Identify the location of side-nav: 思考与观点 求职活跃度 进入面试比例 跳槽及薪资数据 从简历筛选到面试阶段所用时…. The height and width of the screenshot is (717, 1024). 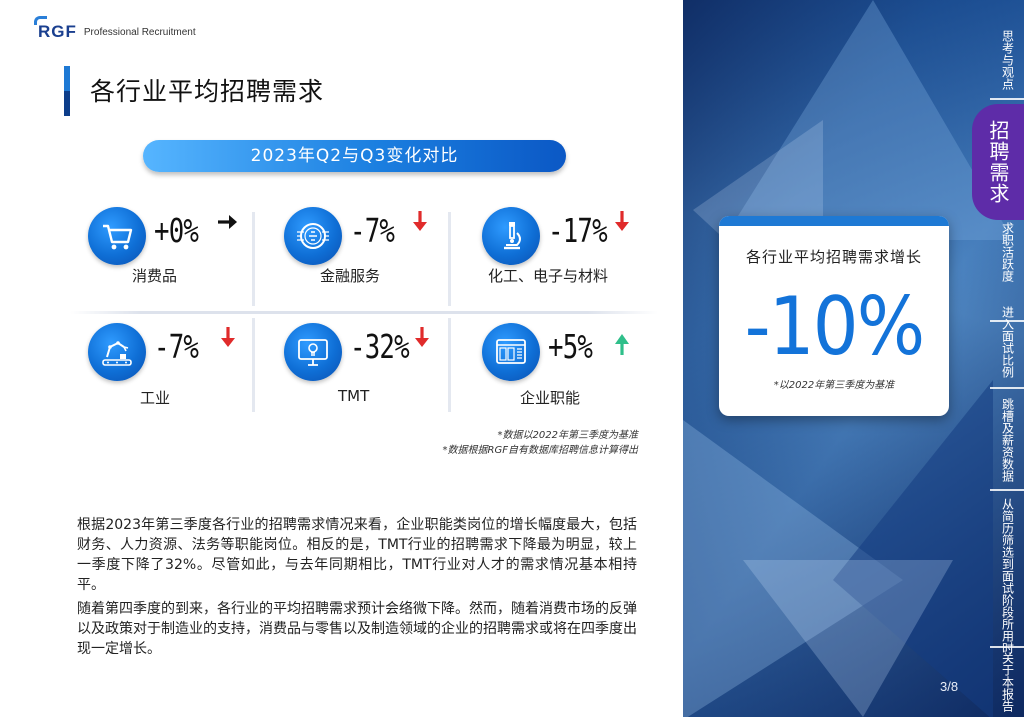
(1007, 358).